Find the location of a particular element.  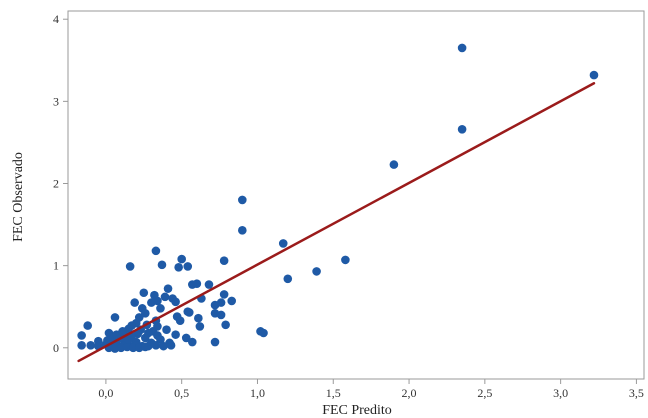

y-tick-label: 4 is located at coordinates (56, 19).